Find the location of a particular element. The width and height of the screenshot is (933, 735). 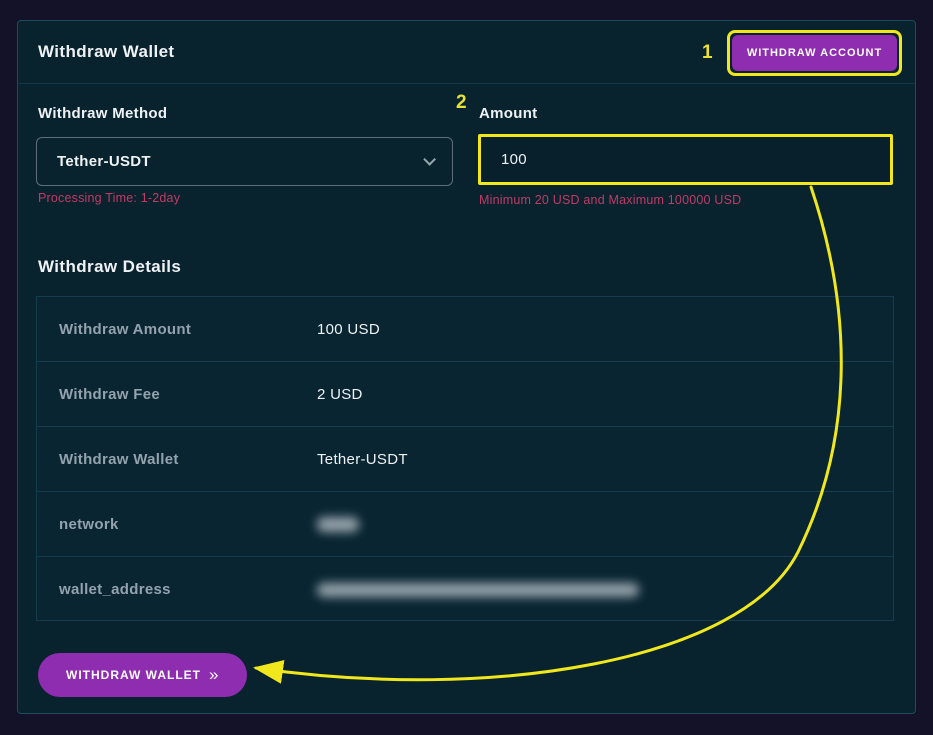

amount-label: Amount is located at coordinates (508, 113).